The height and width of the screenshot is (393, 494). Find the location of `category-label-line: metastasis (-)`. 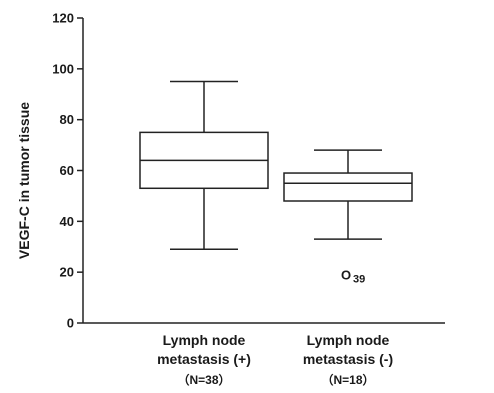

category-label-line: metastasis (-) is located at coordinates (348, 359).